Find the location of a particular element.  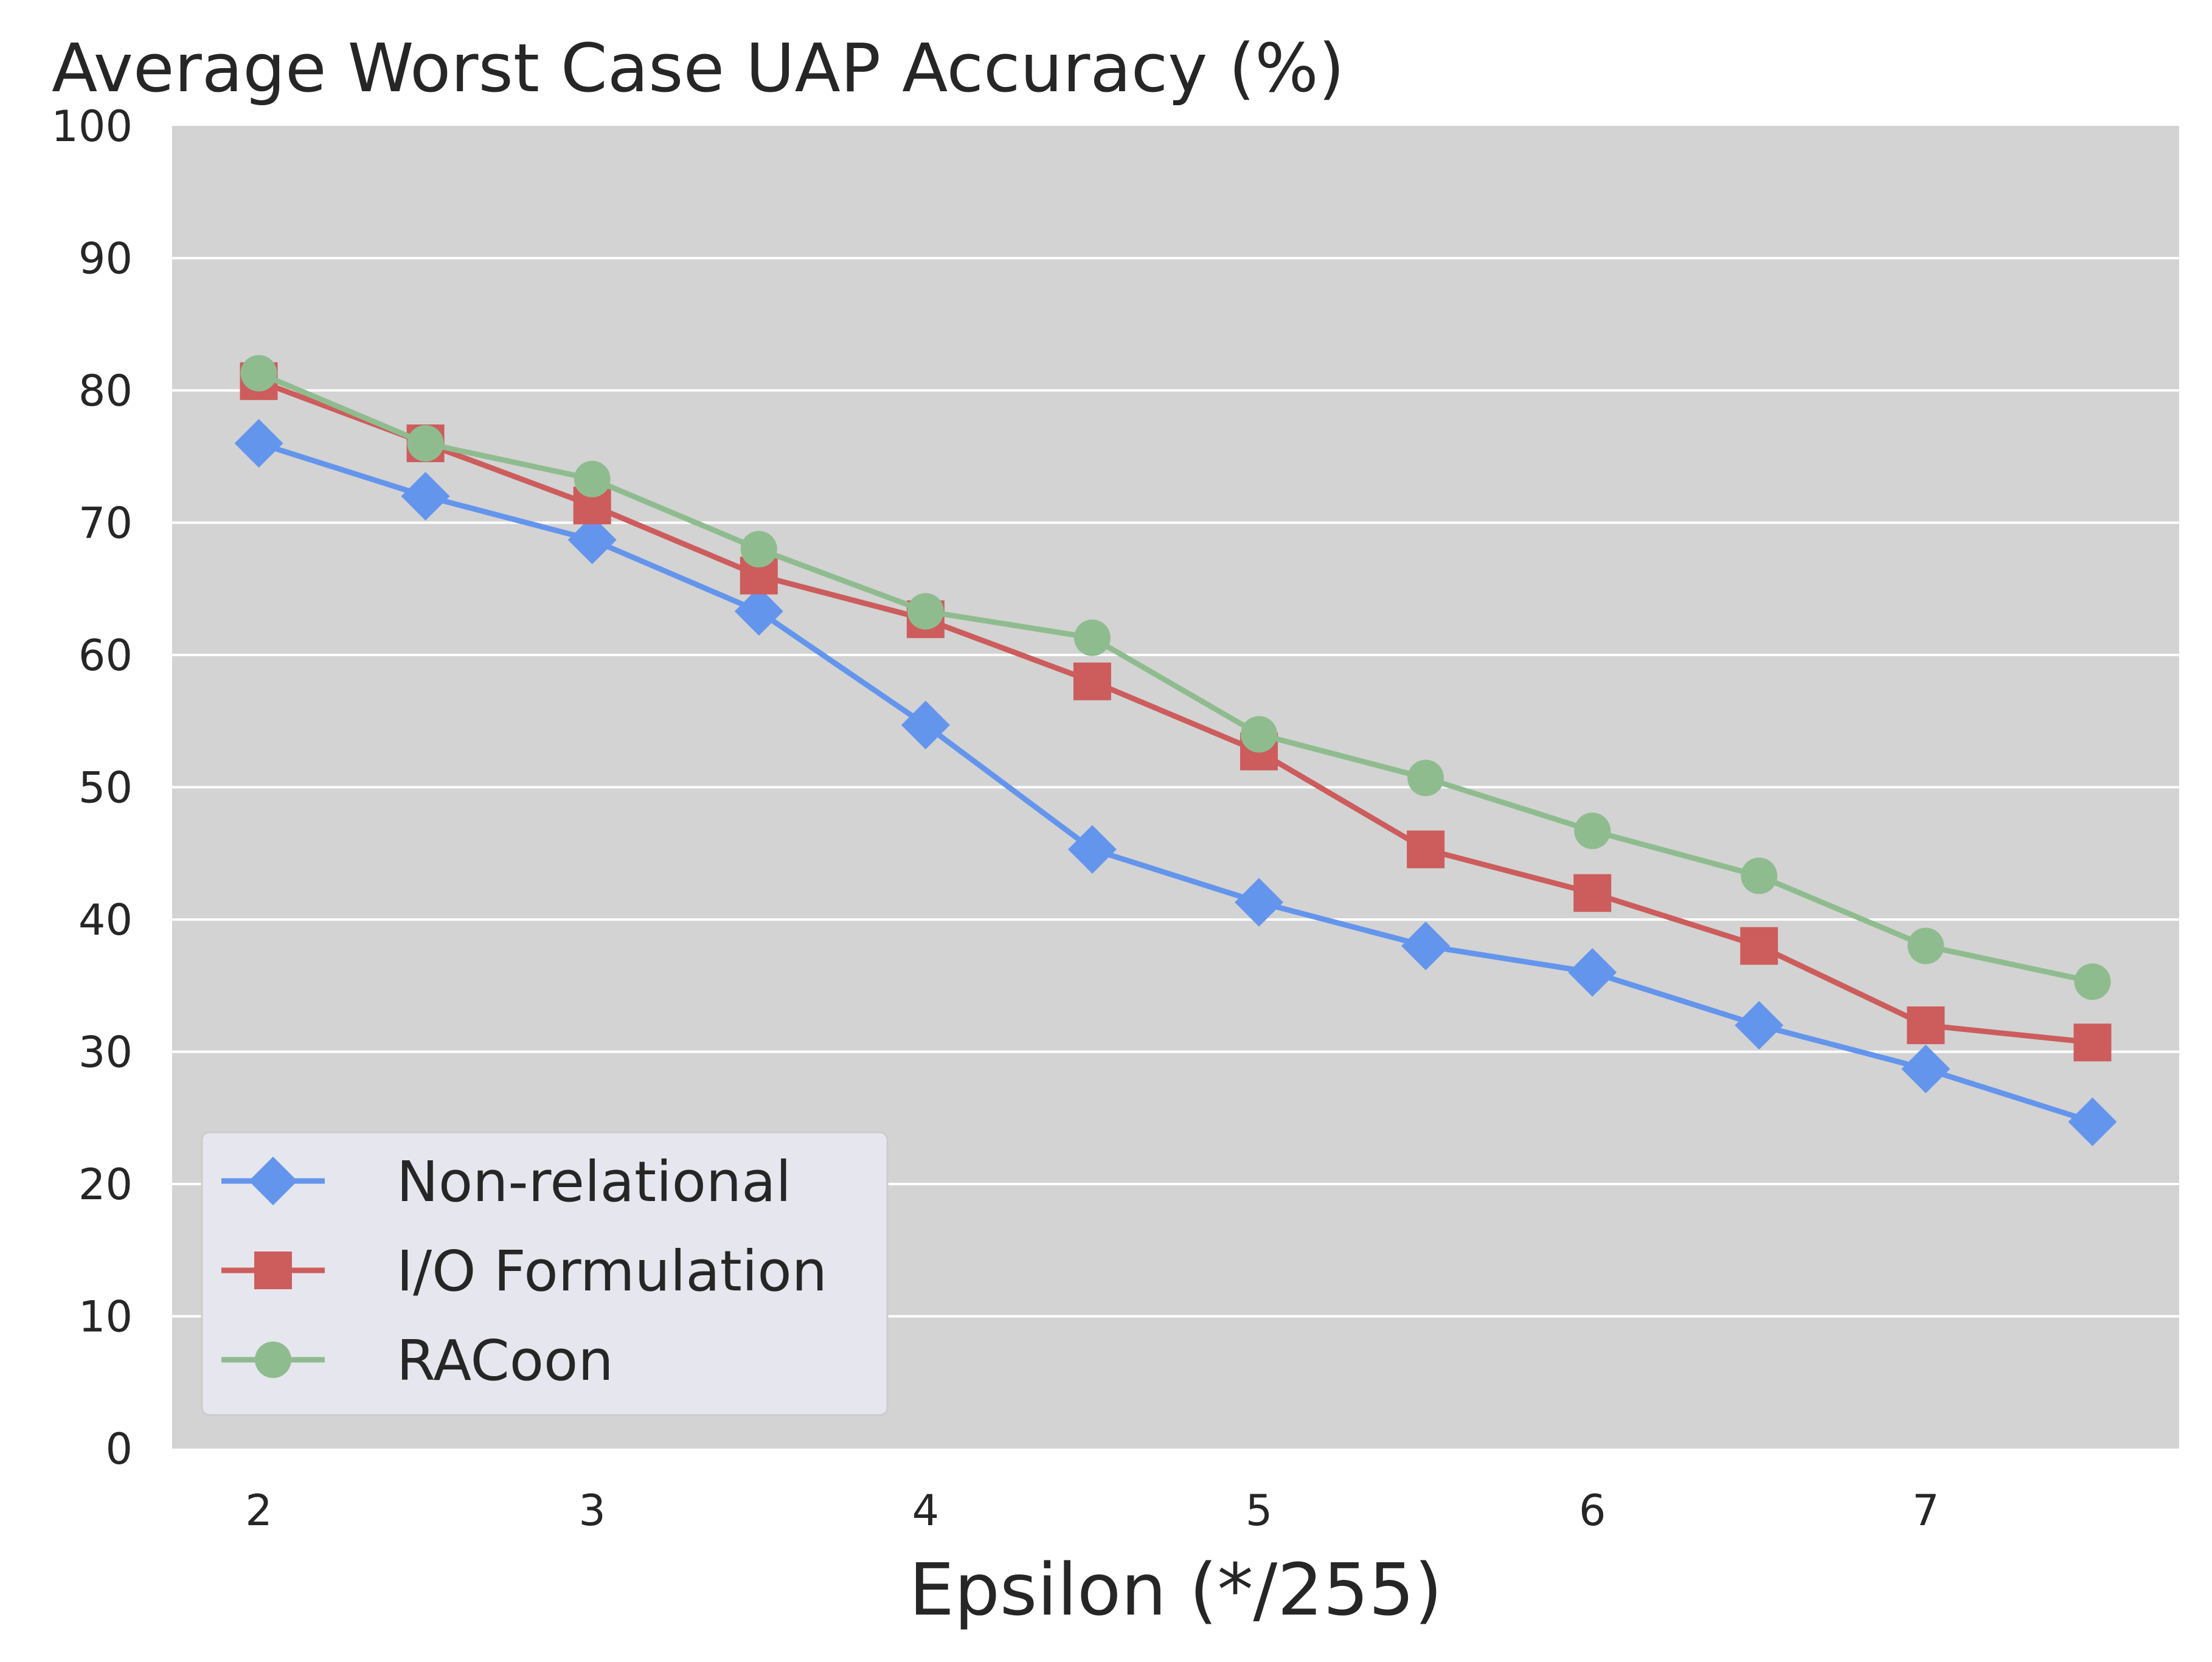

legend-box is located at coordinates (545, 1273).